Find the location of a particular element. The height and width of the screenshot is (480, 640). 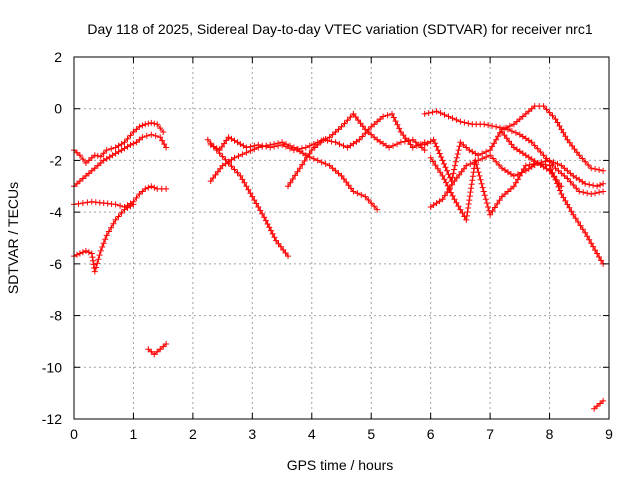

y-tick-label: -8 is located at coordinates (56, 316).